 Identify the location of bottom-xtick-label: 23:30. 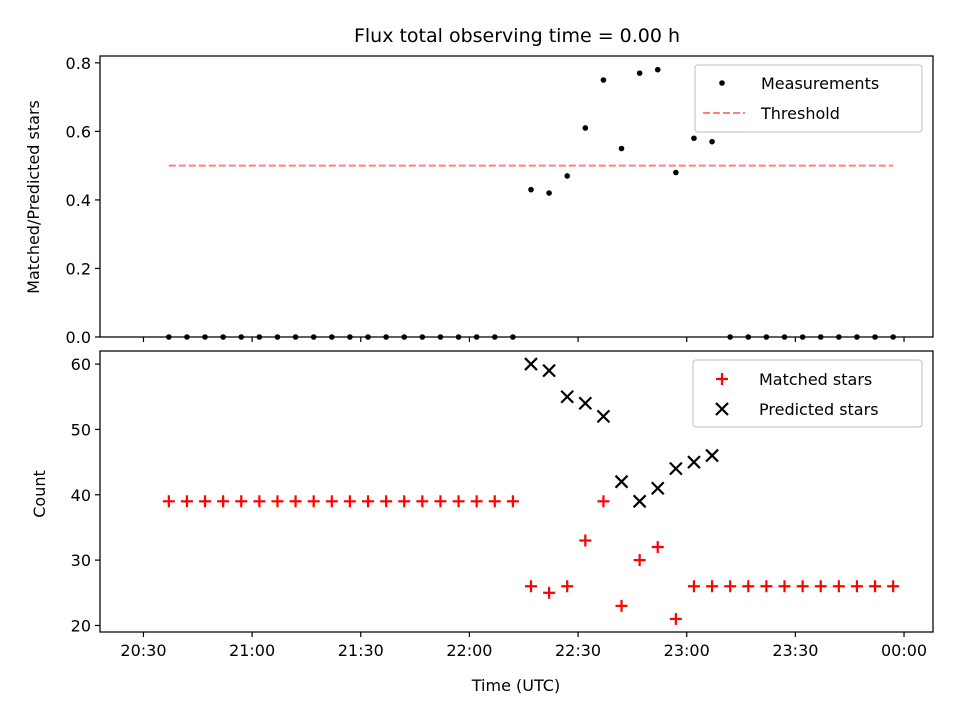
(795, 650).